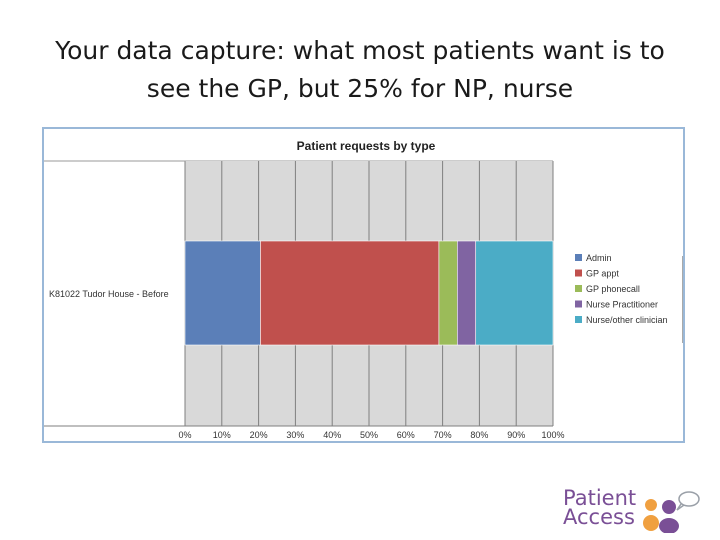 Image resolution: width=720 pixels, height=540 pixels. I want to click on legend-label: Nurse Practitioner, so click(622, 305).